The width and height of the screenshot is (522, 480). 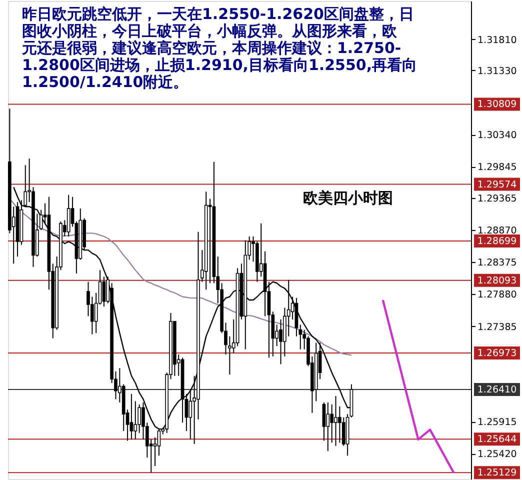 What do you see at coordinates (497, 353) in the screenshot?
I see `ref-line-label: 1.26973` at bounding box center [497, 353].